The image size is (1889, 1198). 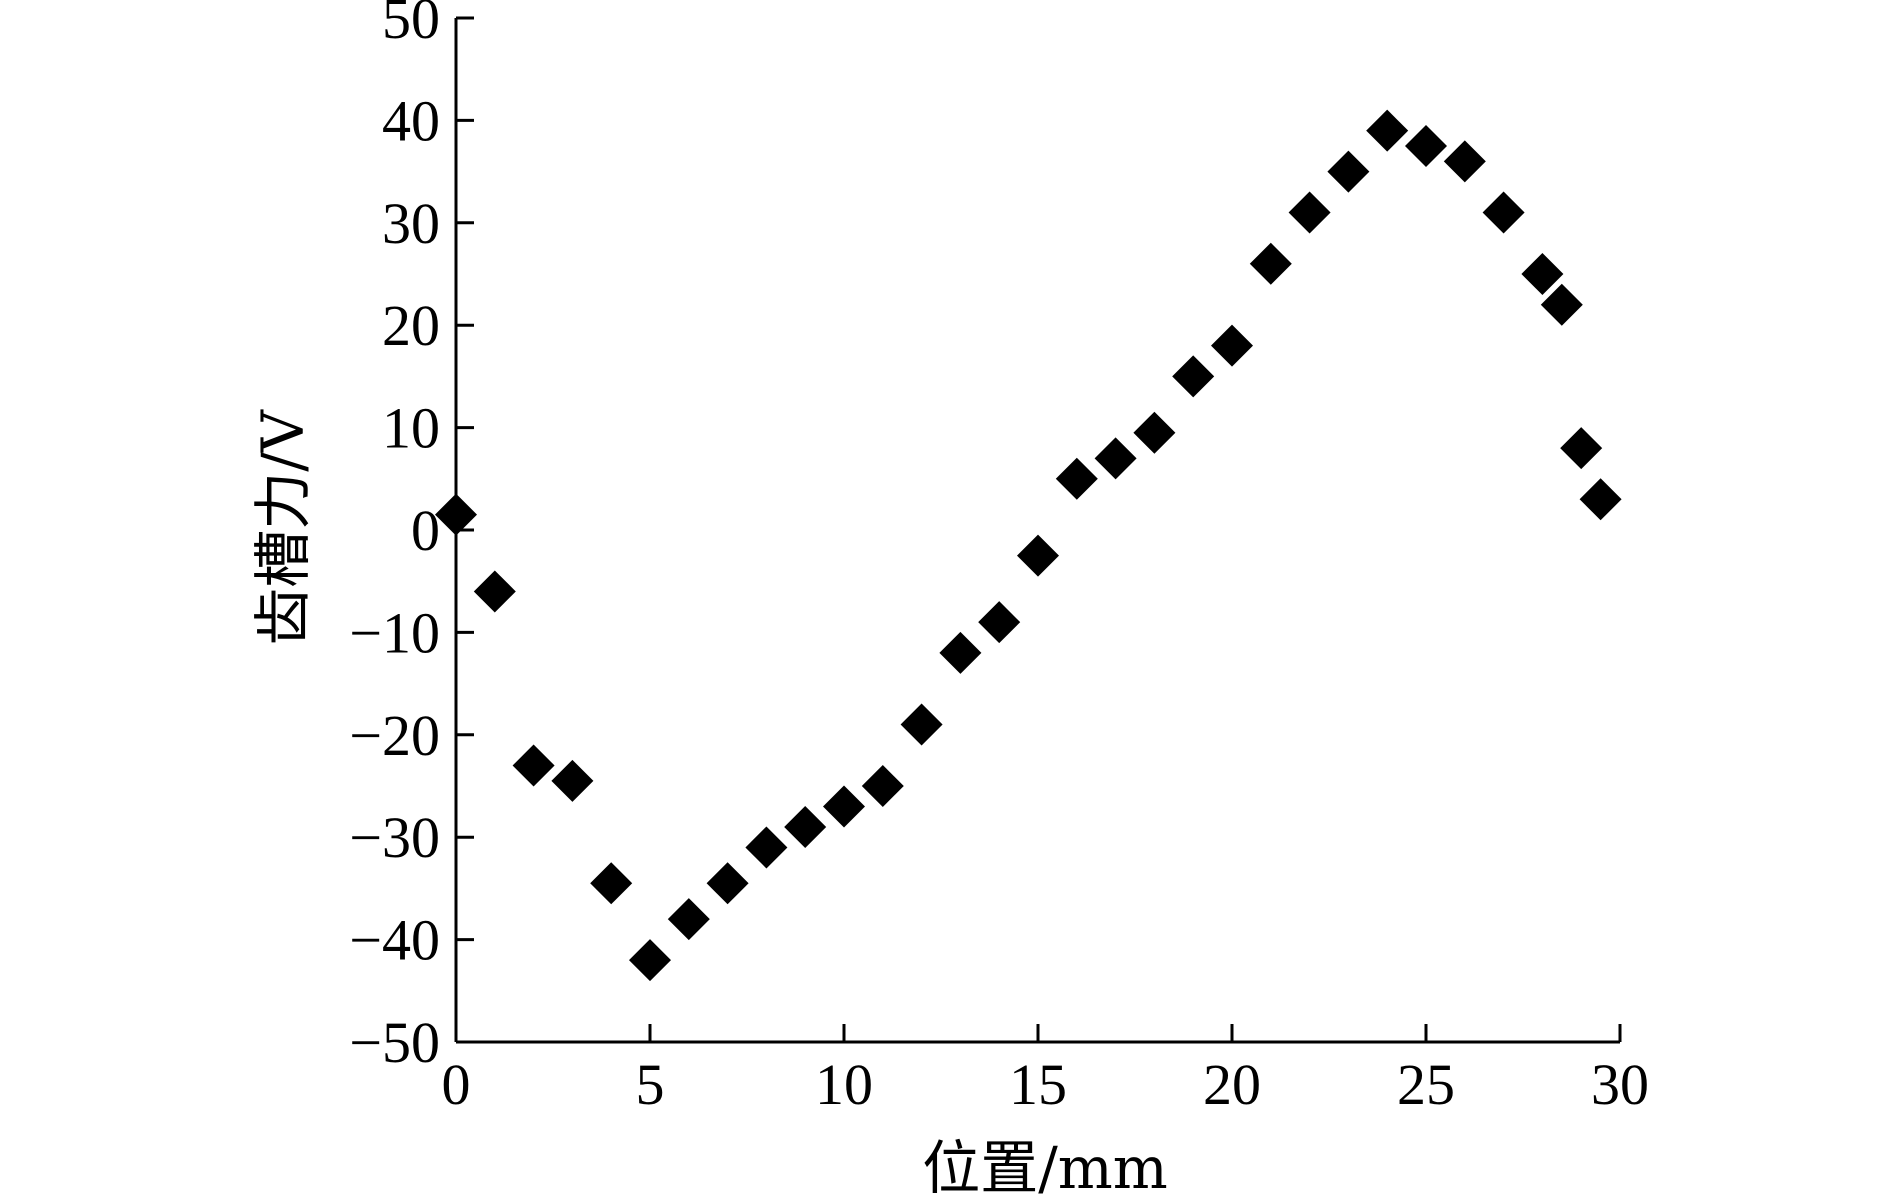 I want to click on y-tick-label: 20, so click(x=411, y=325).